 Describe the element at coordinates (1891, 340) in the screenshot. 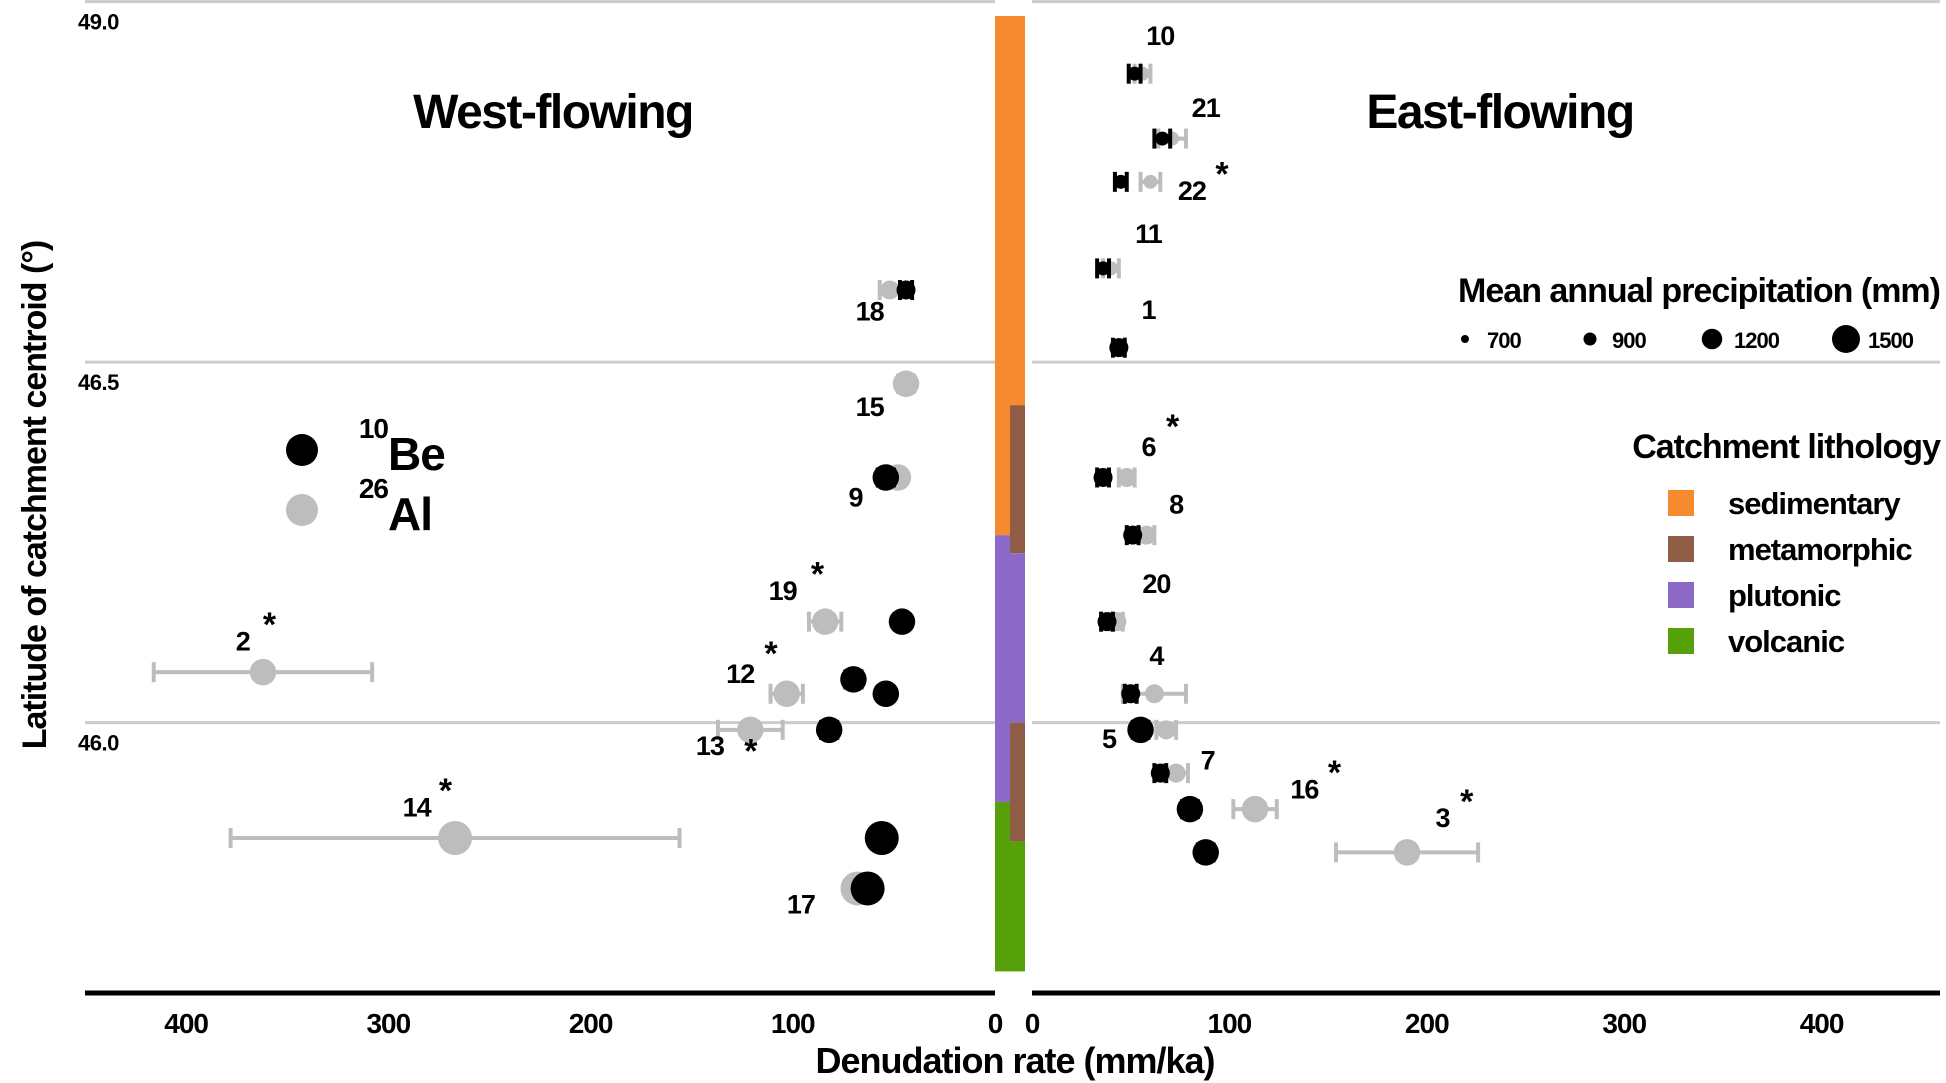

I see `precipitation-legend-label: 1500` at that location.